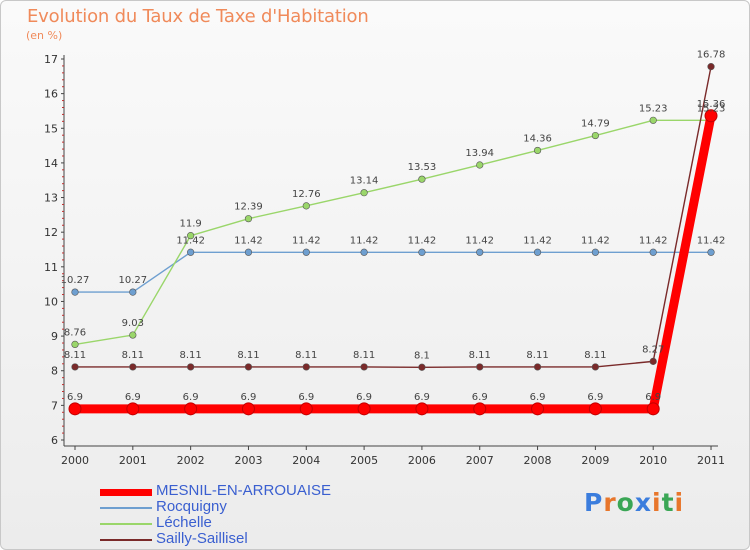 The height and width of the screenshot is (550, 750). Describe the element at coordinates (75, 460) in the screenshot. I see `x-tick-label: 2000` at that location.